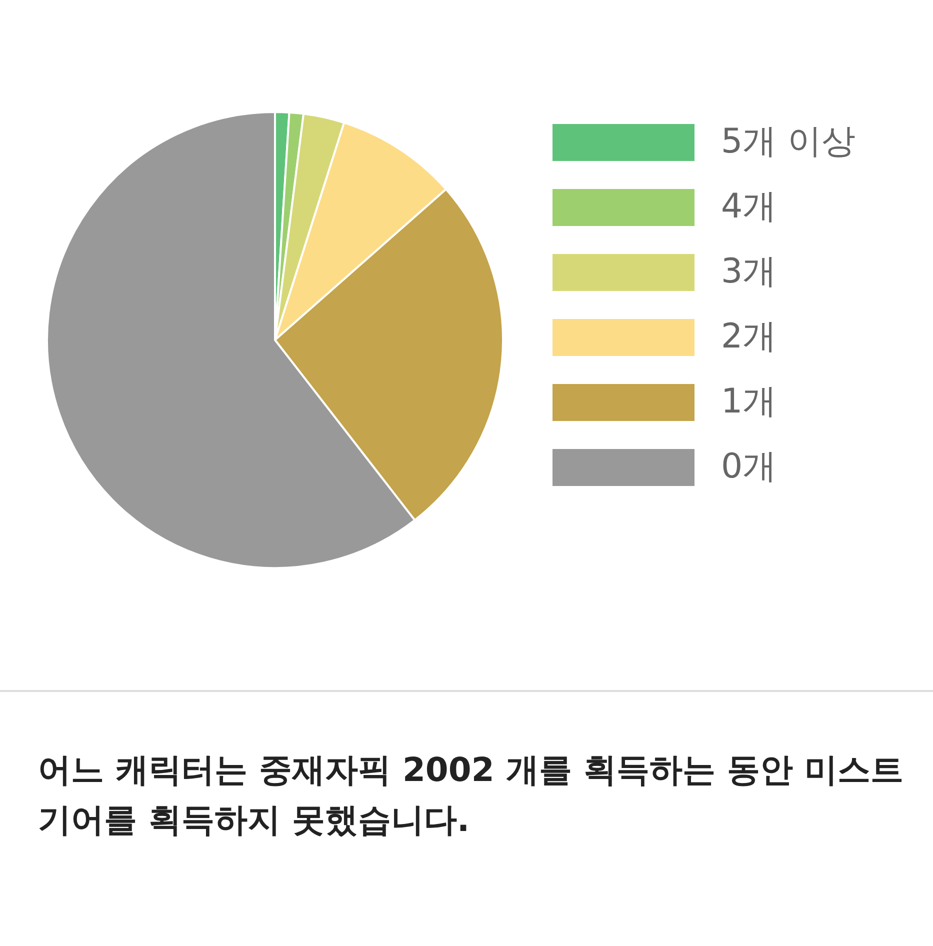  I want to click on legend-label: 1개, so click(749, 402).